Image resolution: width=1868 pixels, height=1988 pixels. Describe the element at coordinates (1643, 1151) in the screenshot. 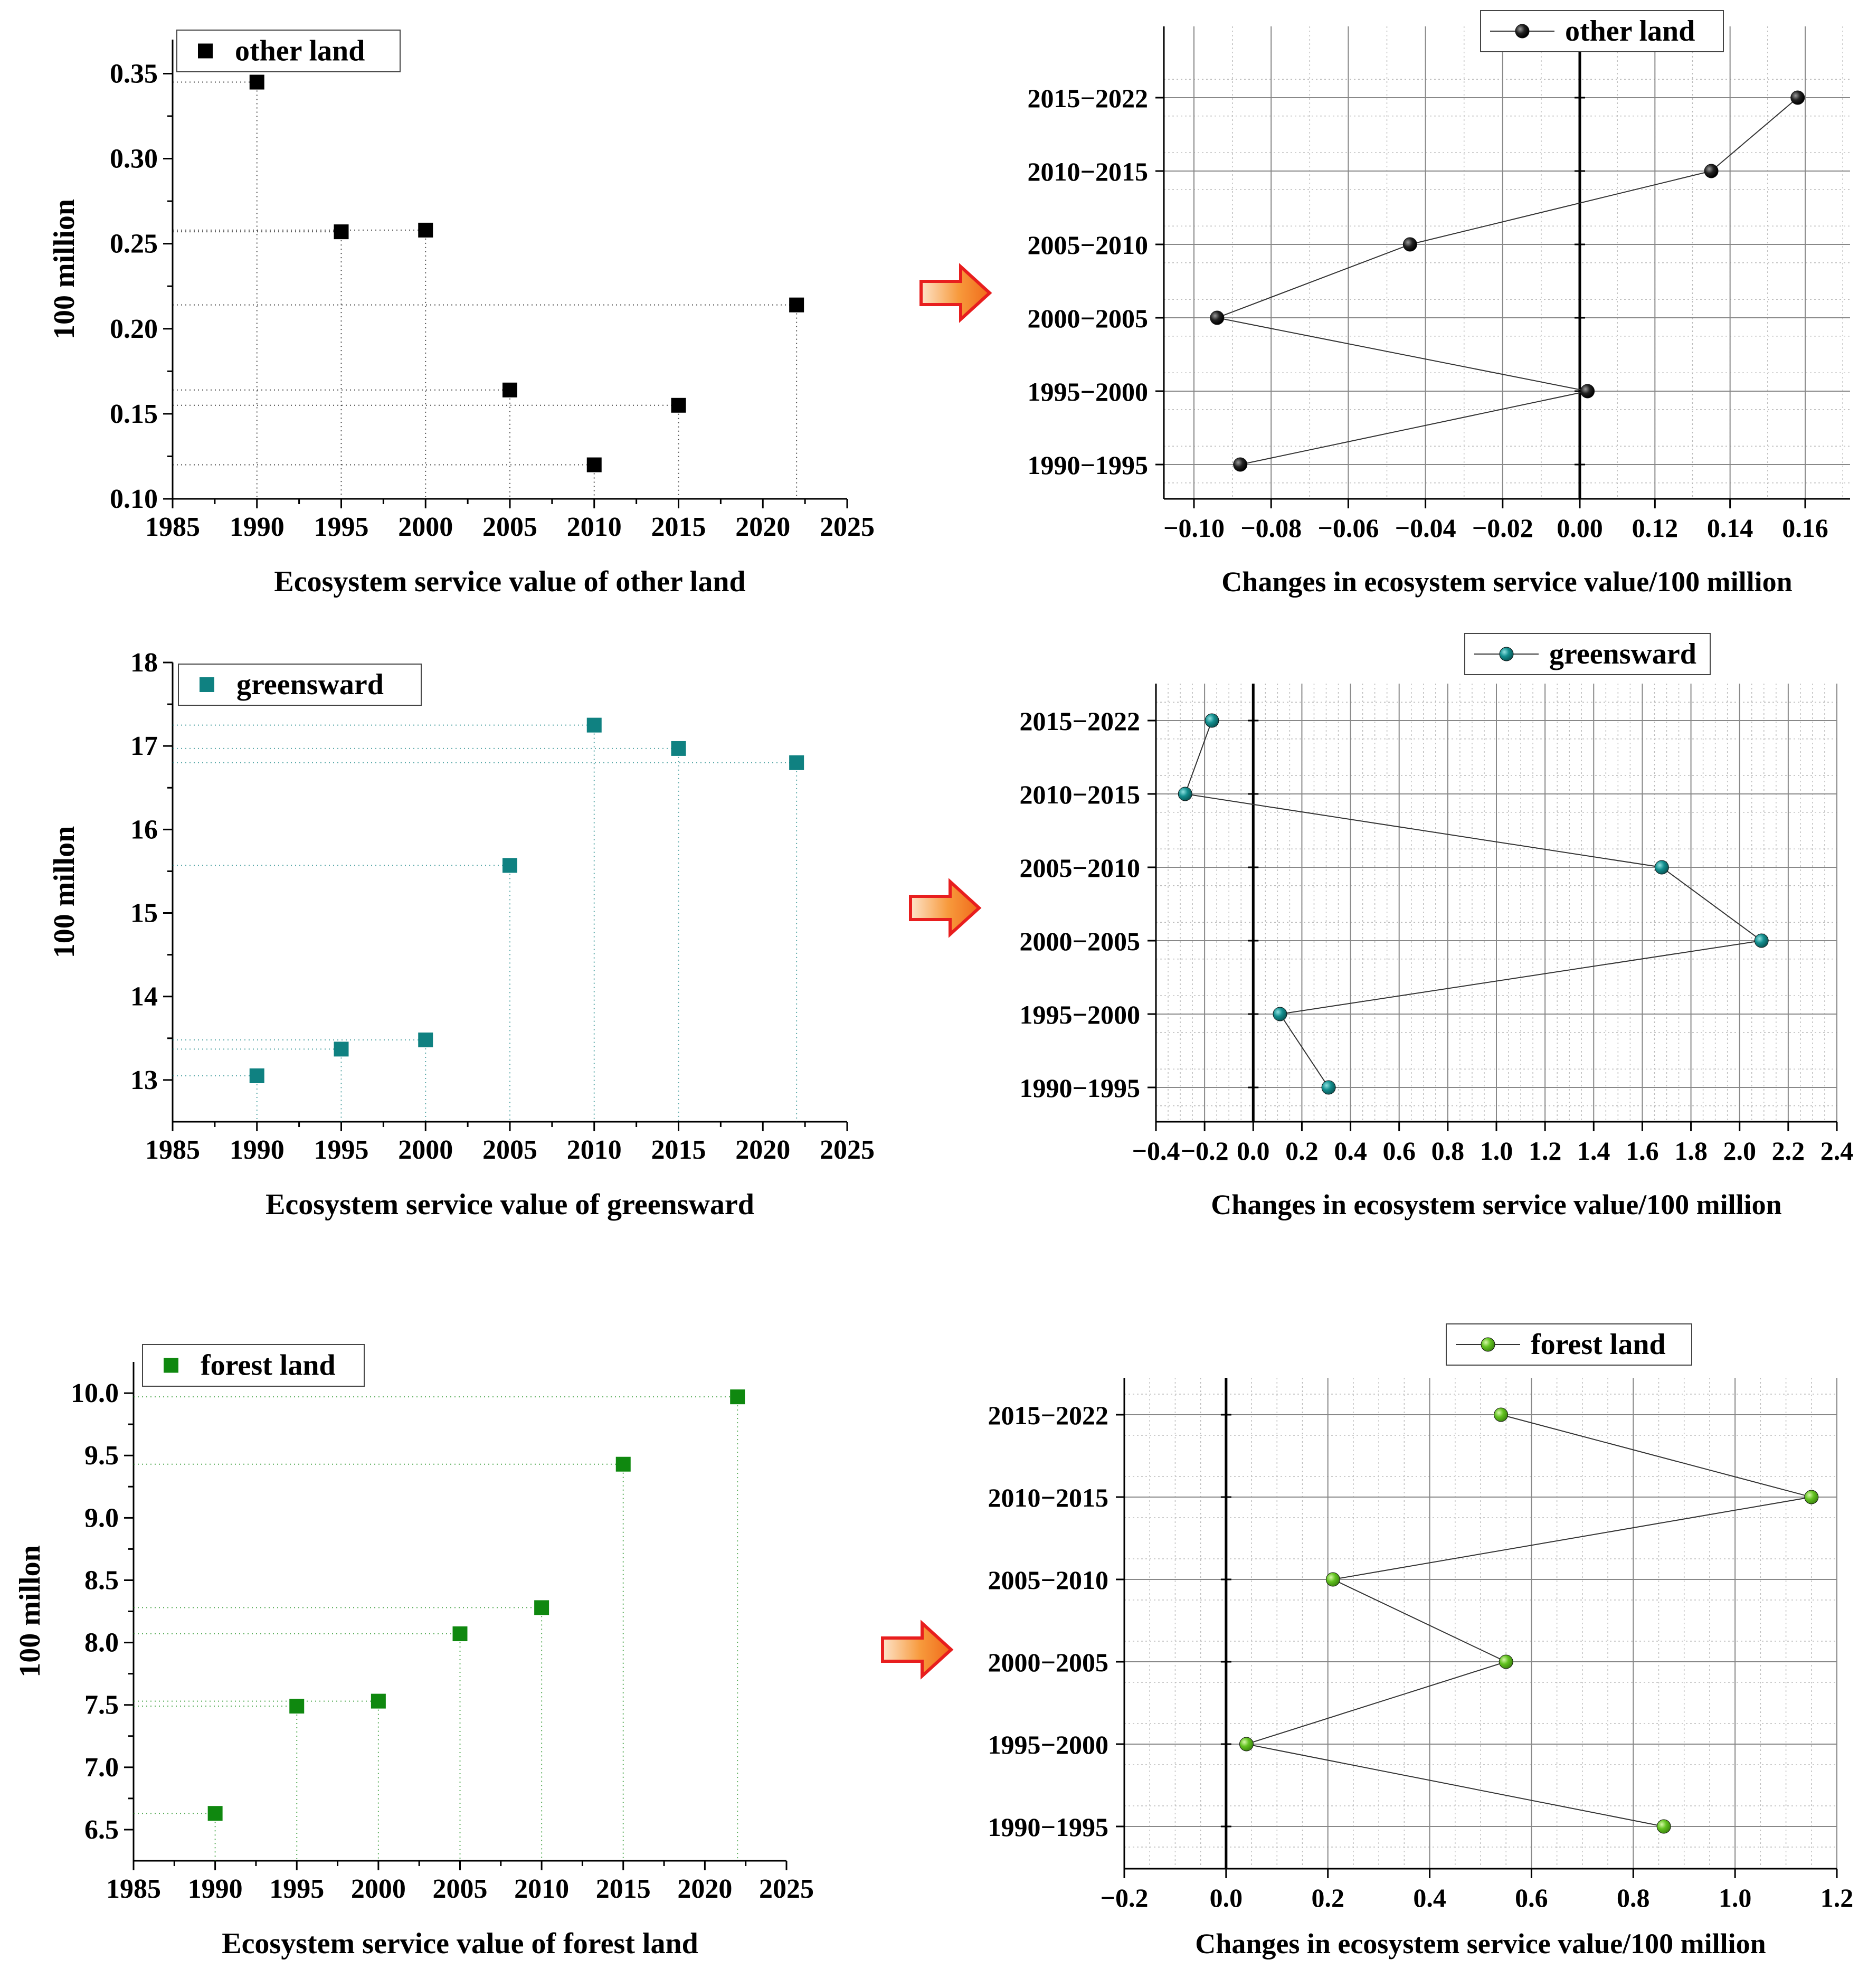

I see `x-tick-label: 1.6` at that location.